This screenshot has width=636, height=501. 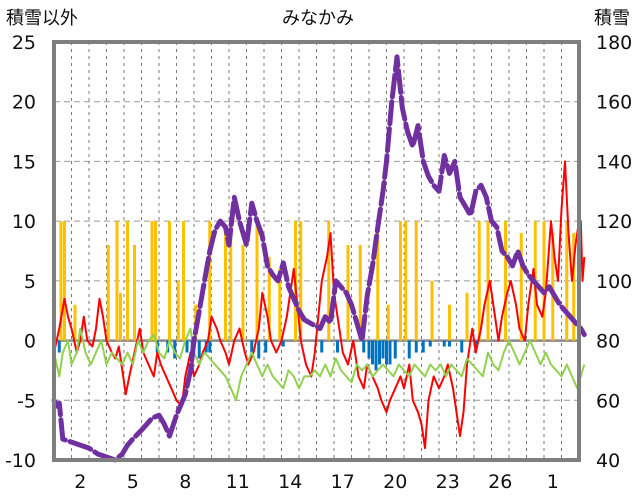 I want to click on chart-title: みなかみ, so click(x=318, y=18).